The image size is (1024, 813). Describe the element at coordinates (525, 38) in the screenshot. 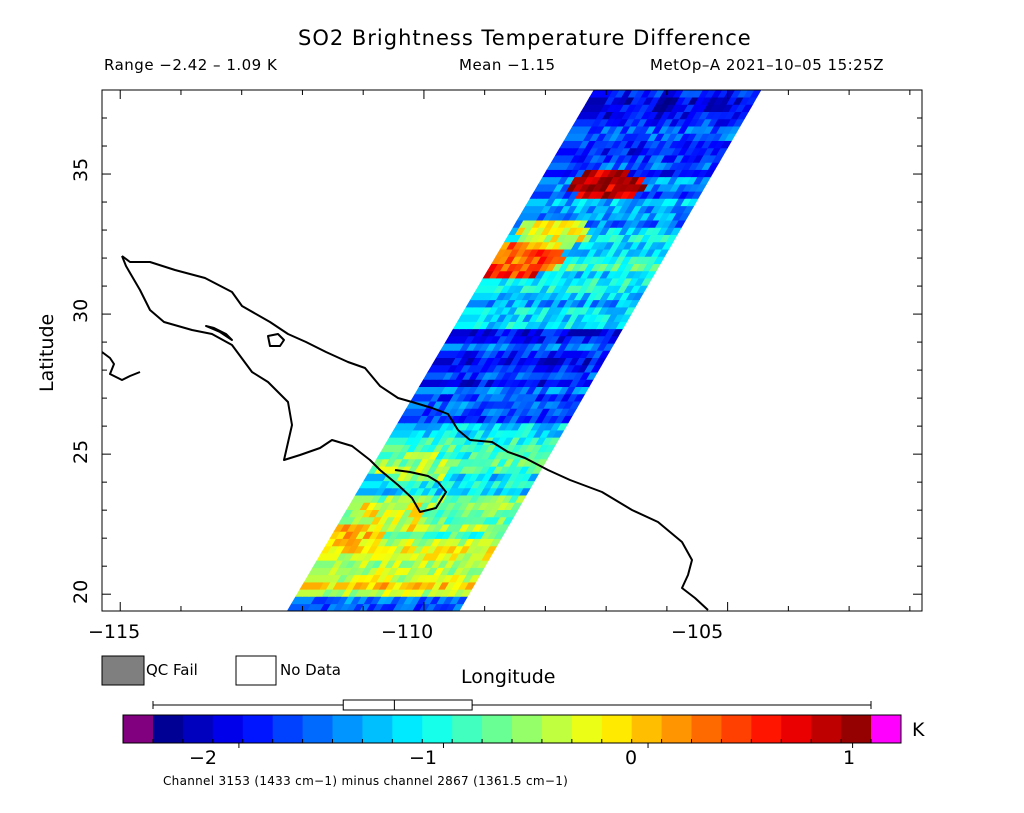

I see `map-title: SO2 Brightness Temperature Difference` at that location.